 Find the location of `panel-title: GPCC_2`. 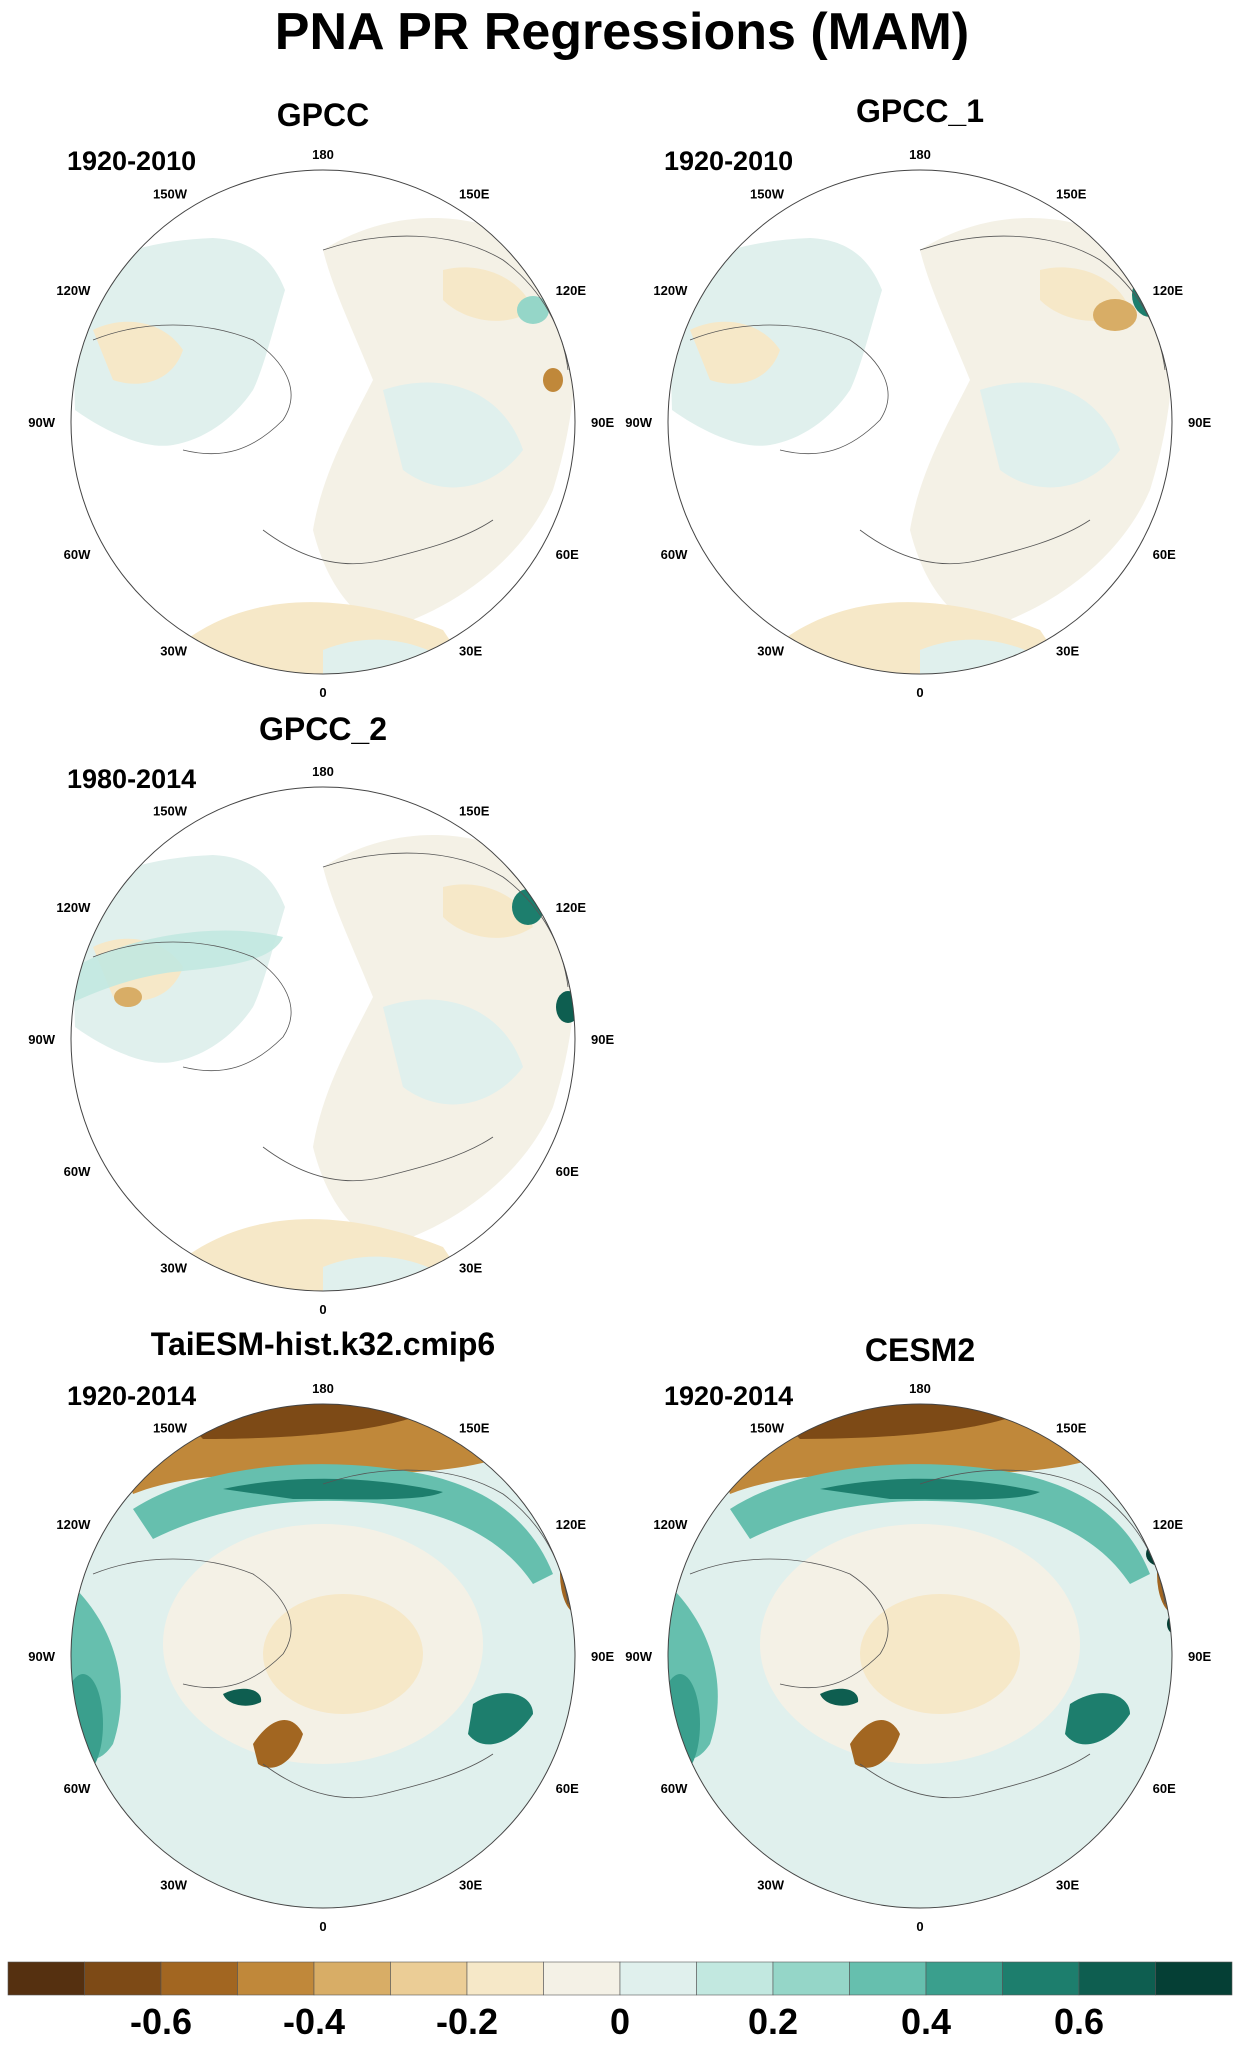

panel-title: GPCC_2 is located at coordinates (323, 729).